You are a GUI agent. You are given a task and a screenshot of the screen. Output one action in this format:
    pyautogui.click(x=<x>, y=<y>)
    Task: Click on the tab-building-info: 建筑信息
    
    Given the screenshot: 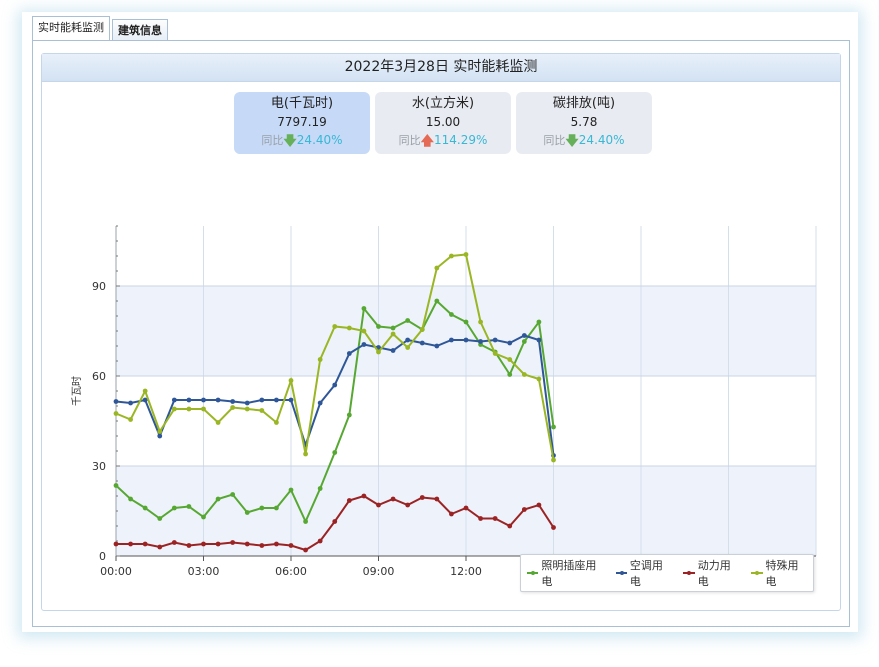 What is the action you would take?
    pyautogui.click(x=140, y=30)
    